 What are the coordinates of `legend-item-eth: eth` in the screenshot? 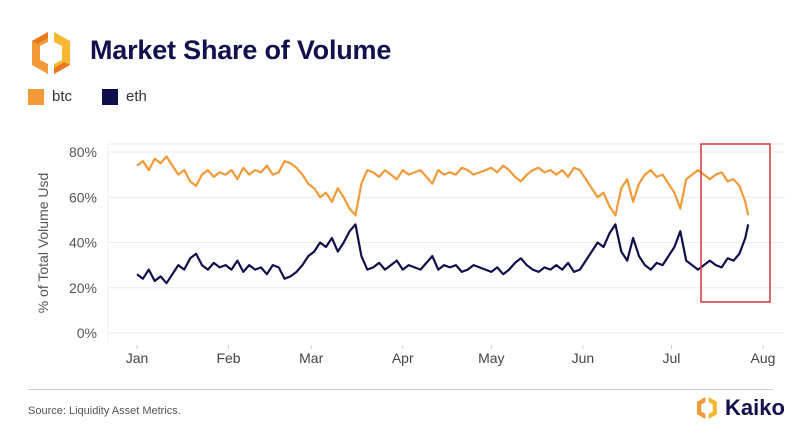 It's located at (124, 96).